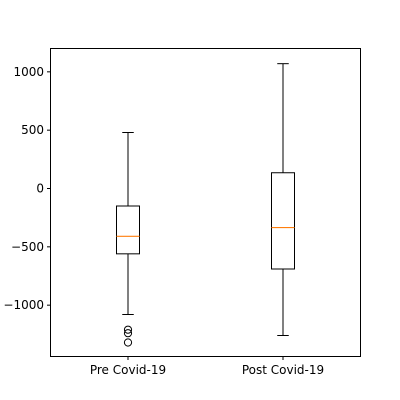 This screenshot has height=400, width=400. I want to click on y-tick-label: 500, so click(32, 130).